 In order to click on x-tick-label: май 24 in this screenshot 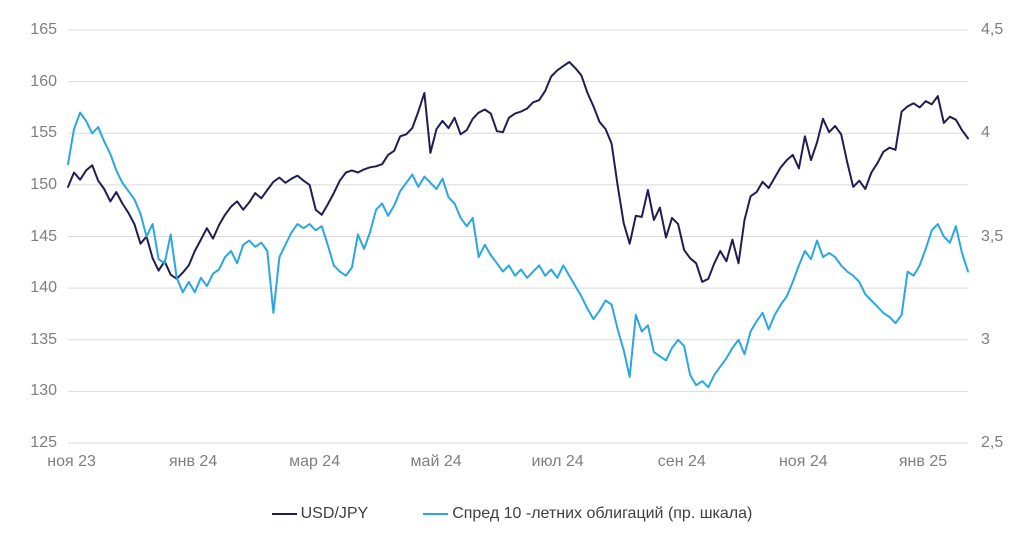, I will do `click(436, 461)`.